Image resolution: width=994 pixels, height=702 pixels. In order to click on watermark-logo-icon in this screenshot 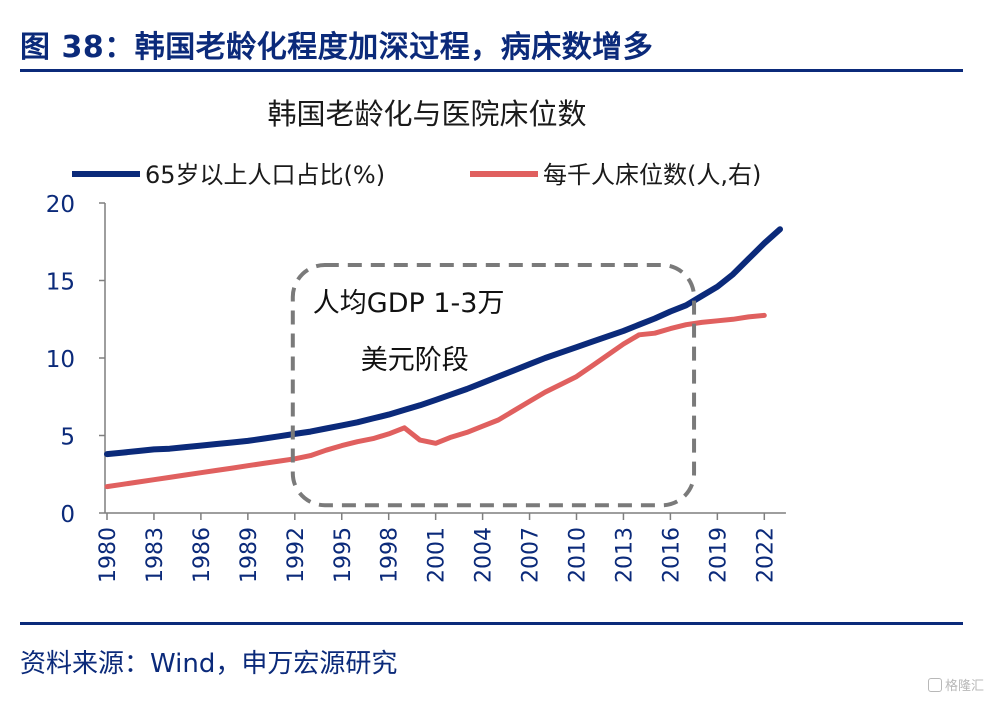, I will do `click(934, 685)`.